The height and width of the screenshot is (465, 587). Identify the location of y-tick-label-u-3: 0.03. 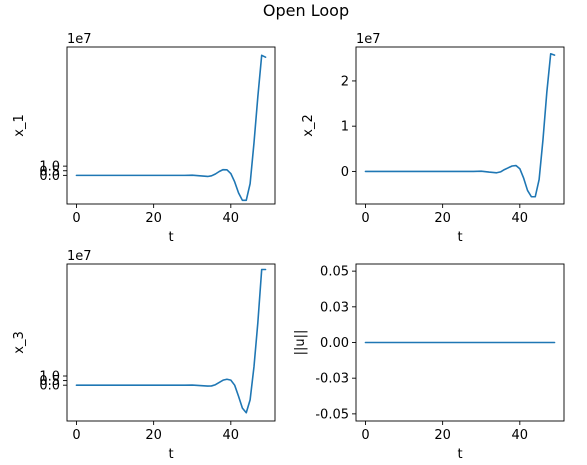
(334, 307).